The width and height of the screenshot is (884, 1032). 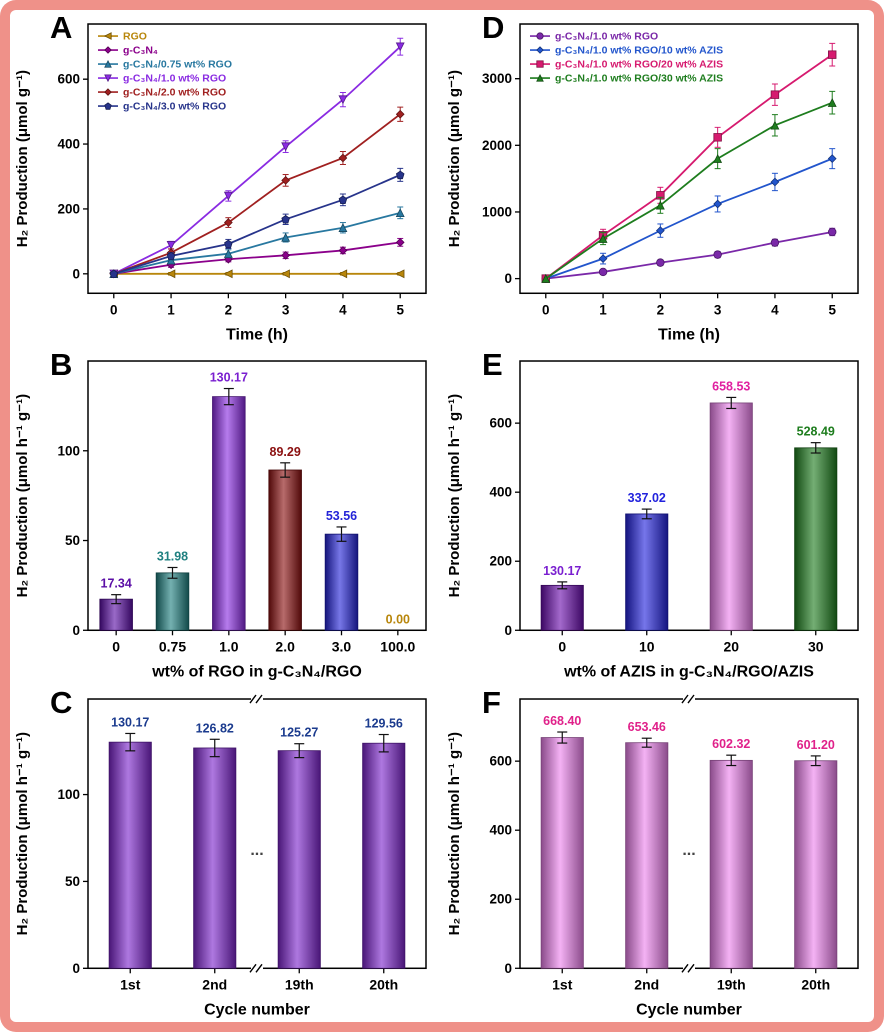 What do you see at coordinates (639, 79) in the screenshot?
I see `svg-text: g-C₃N₄/1.0 wt% RGO/30 wt% AZIS` at bounding box center [639, 79].